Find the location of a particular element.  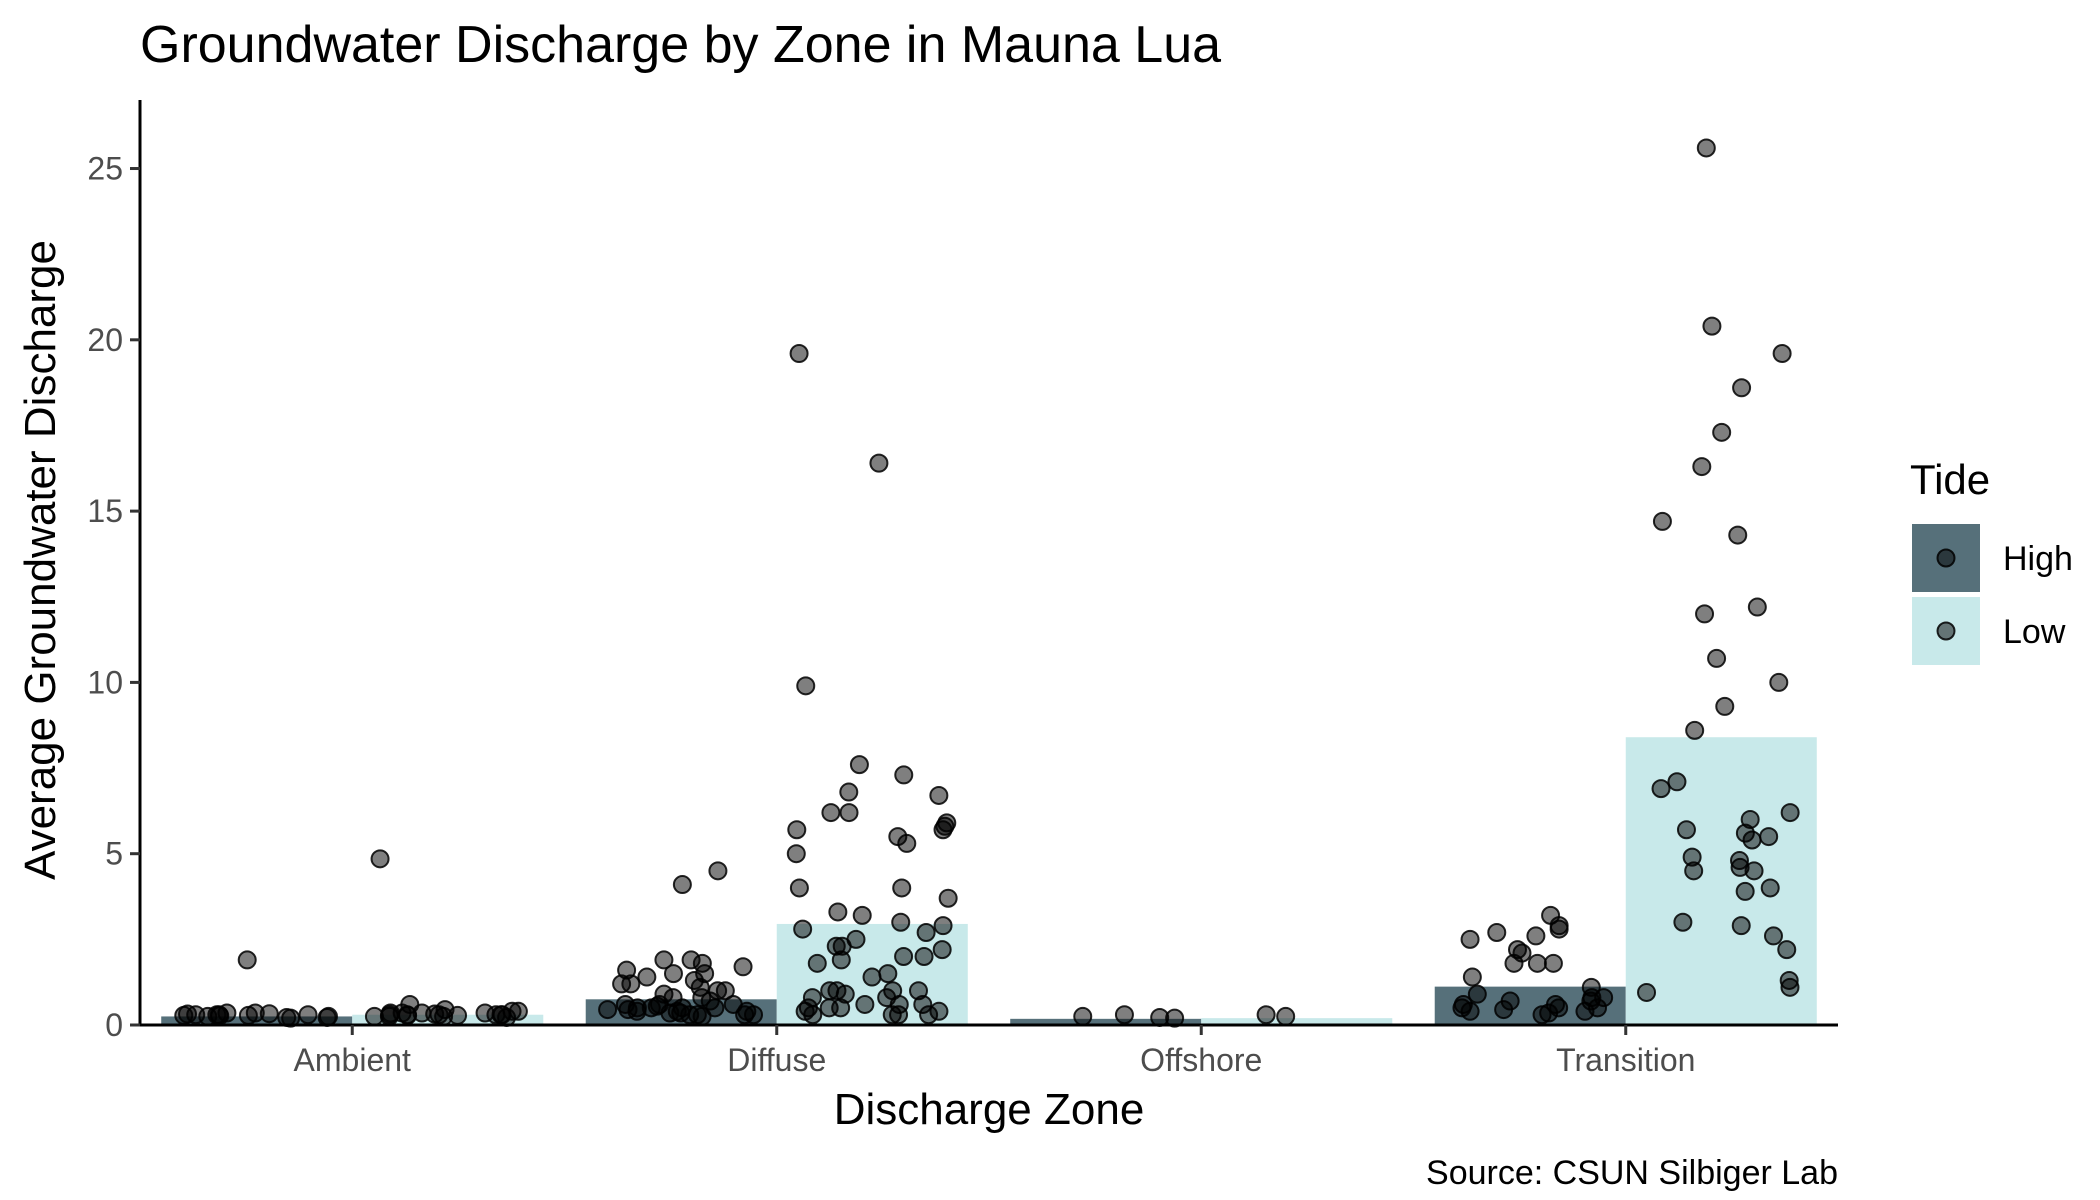

bar-high-offshore is located at coordinates (1106, 1021).